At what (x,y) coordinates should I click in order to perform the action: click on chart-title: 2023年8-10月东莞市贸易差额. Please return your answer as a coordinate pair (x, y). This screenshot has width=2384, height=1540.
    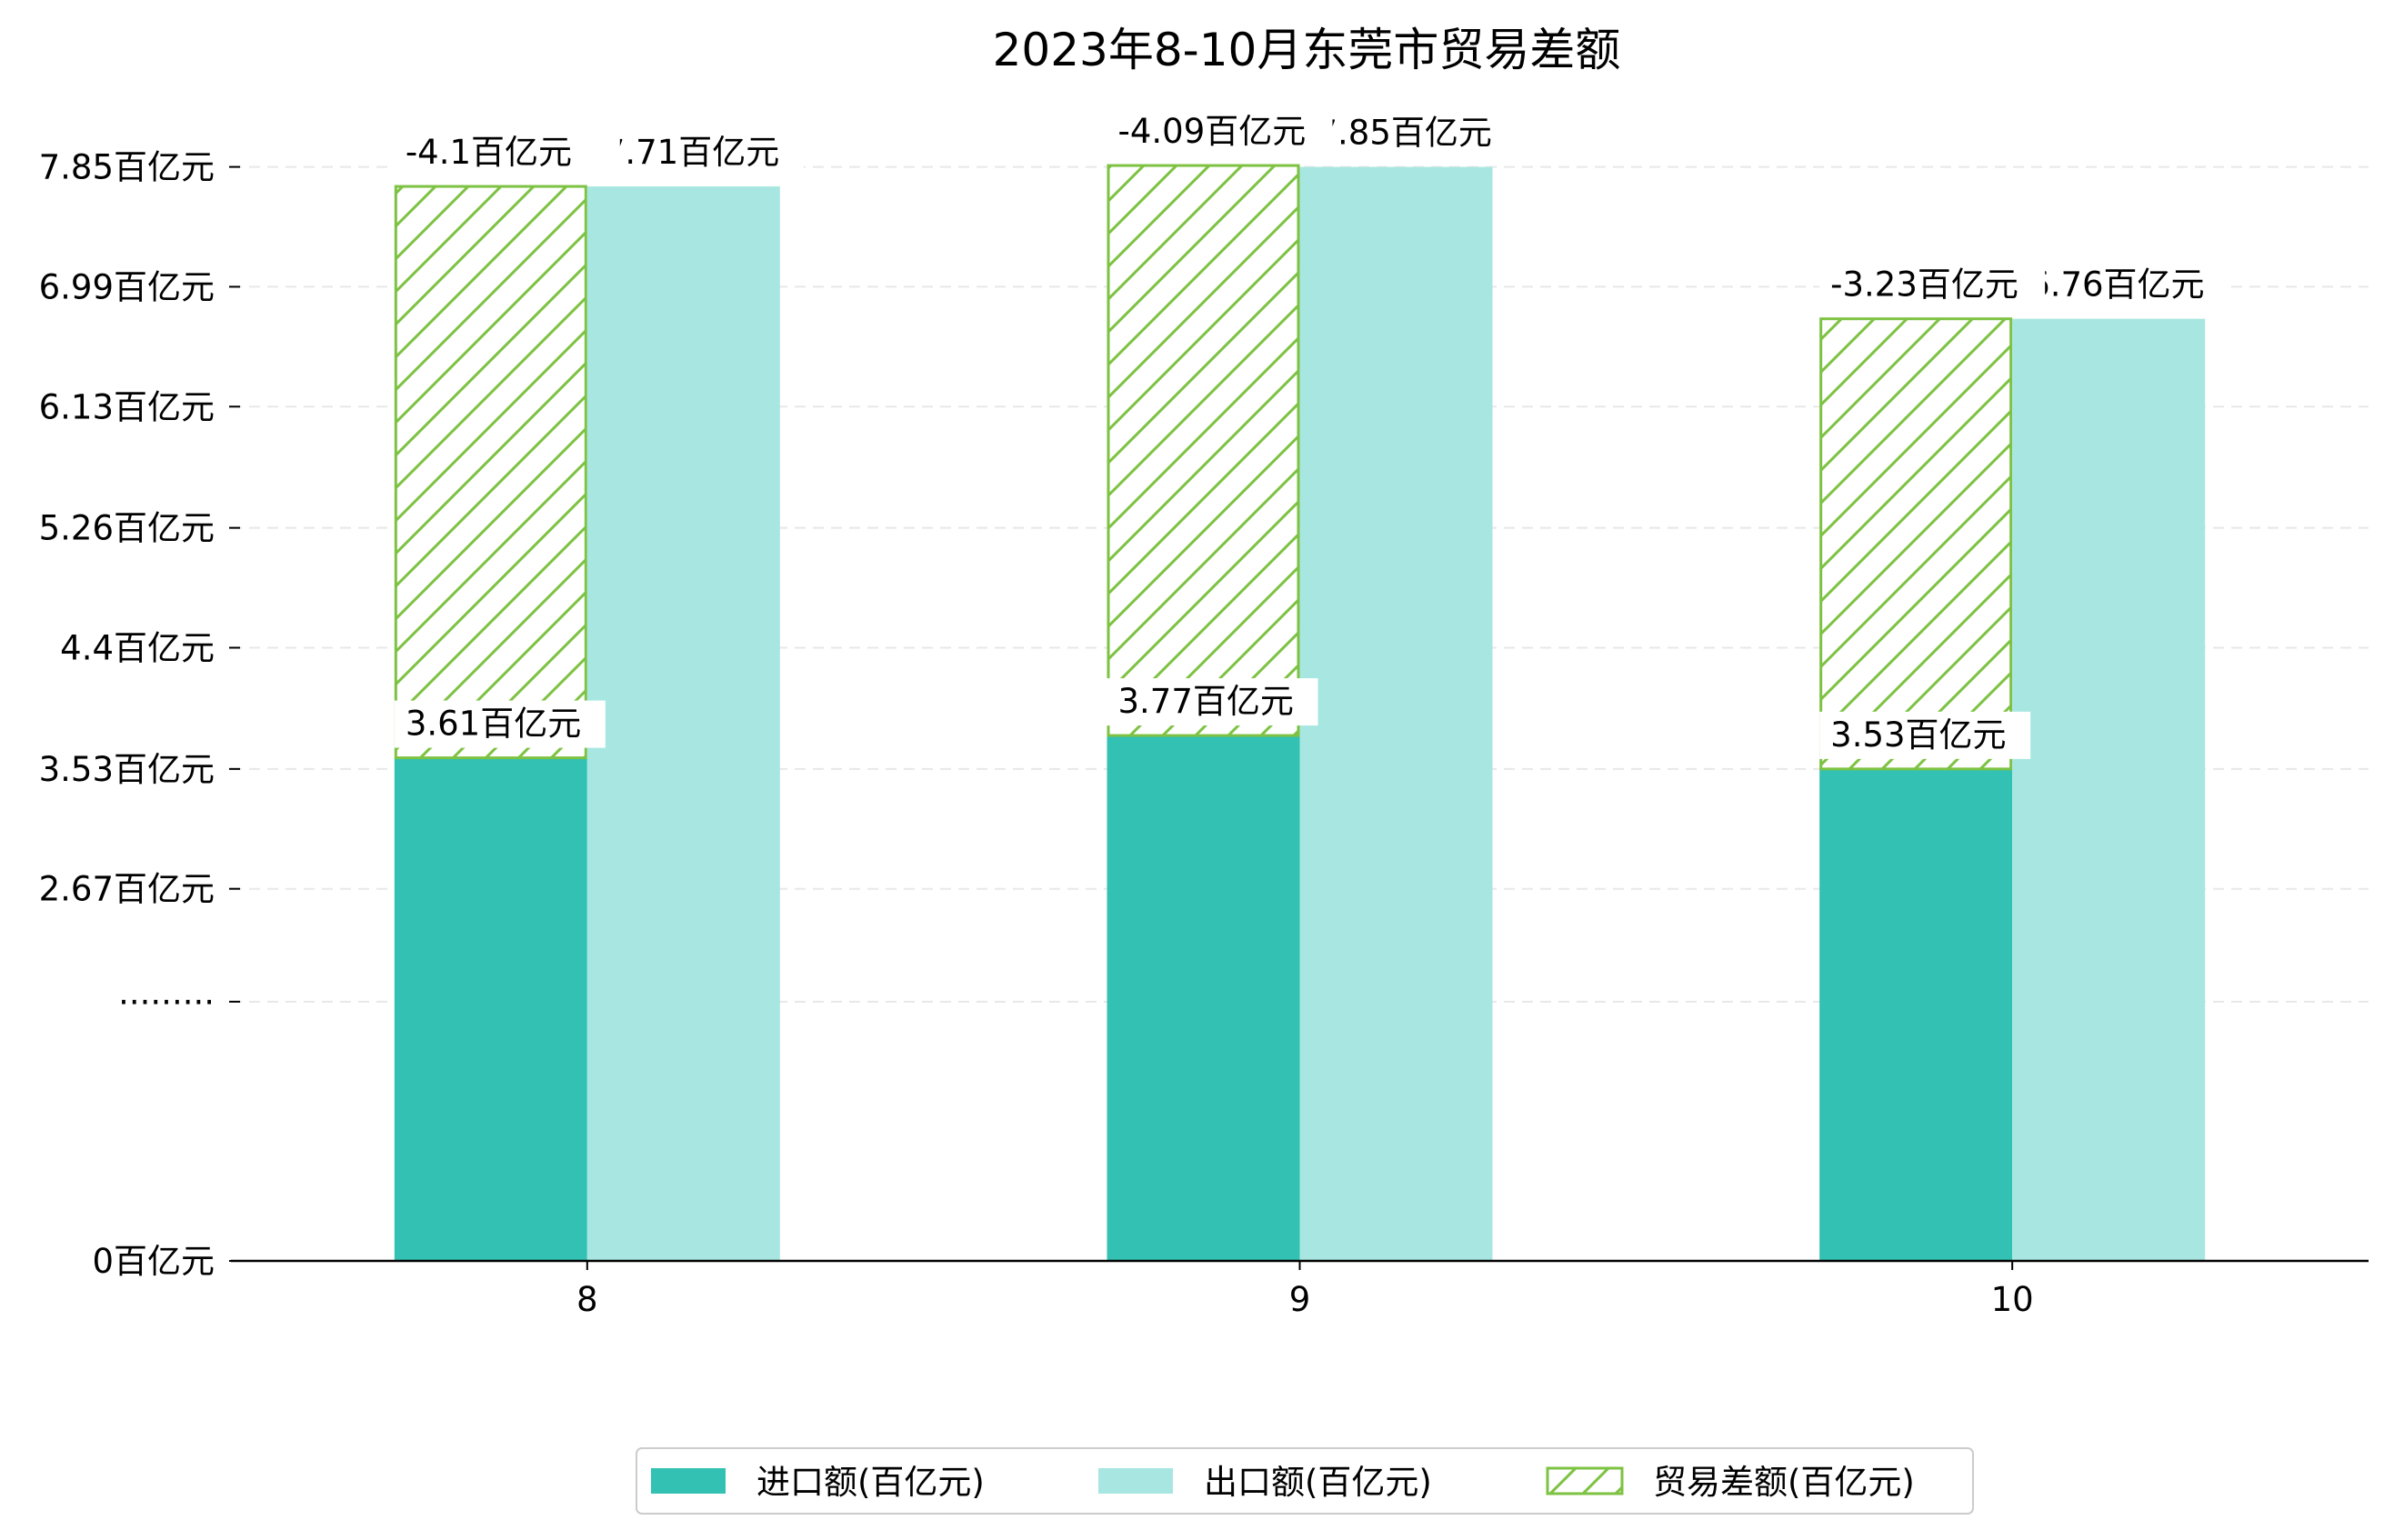
    Looking at the image, I should click on (1307, 50).